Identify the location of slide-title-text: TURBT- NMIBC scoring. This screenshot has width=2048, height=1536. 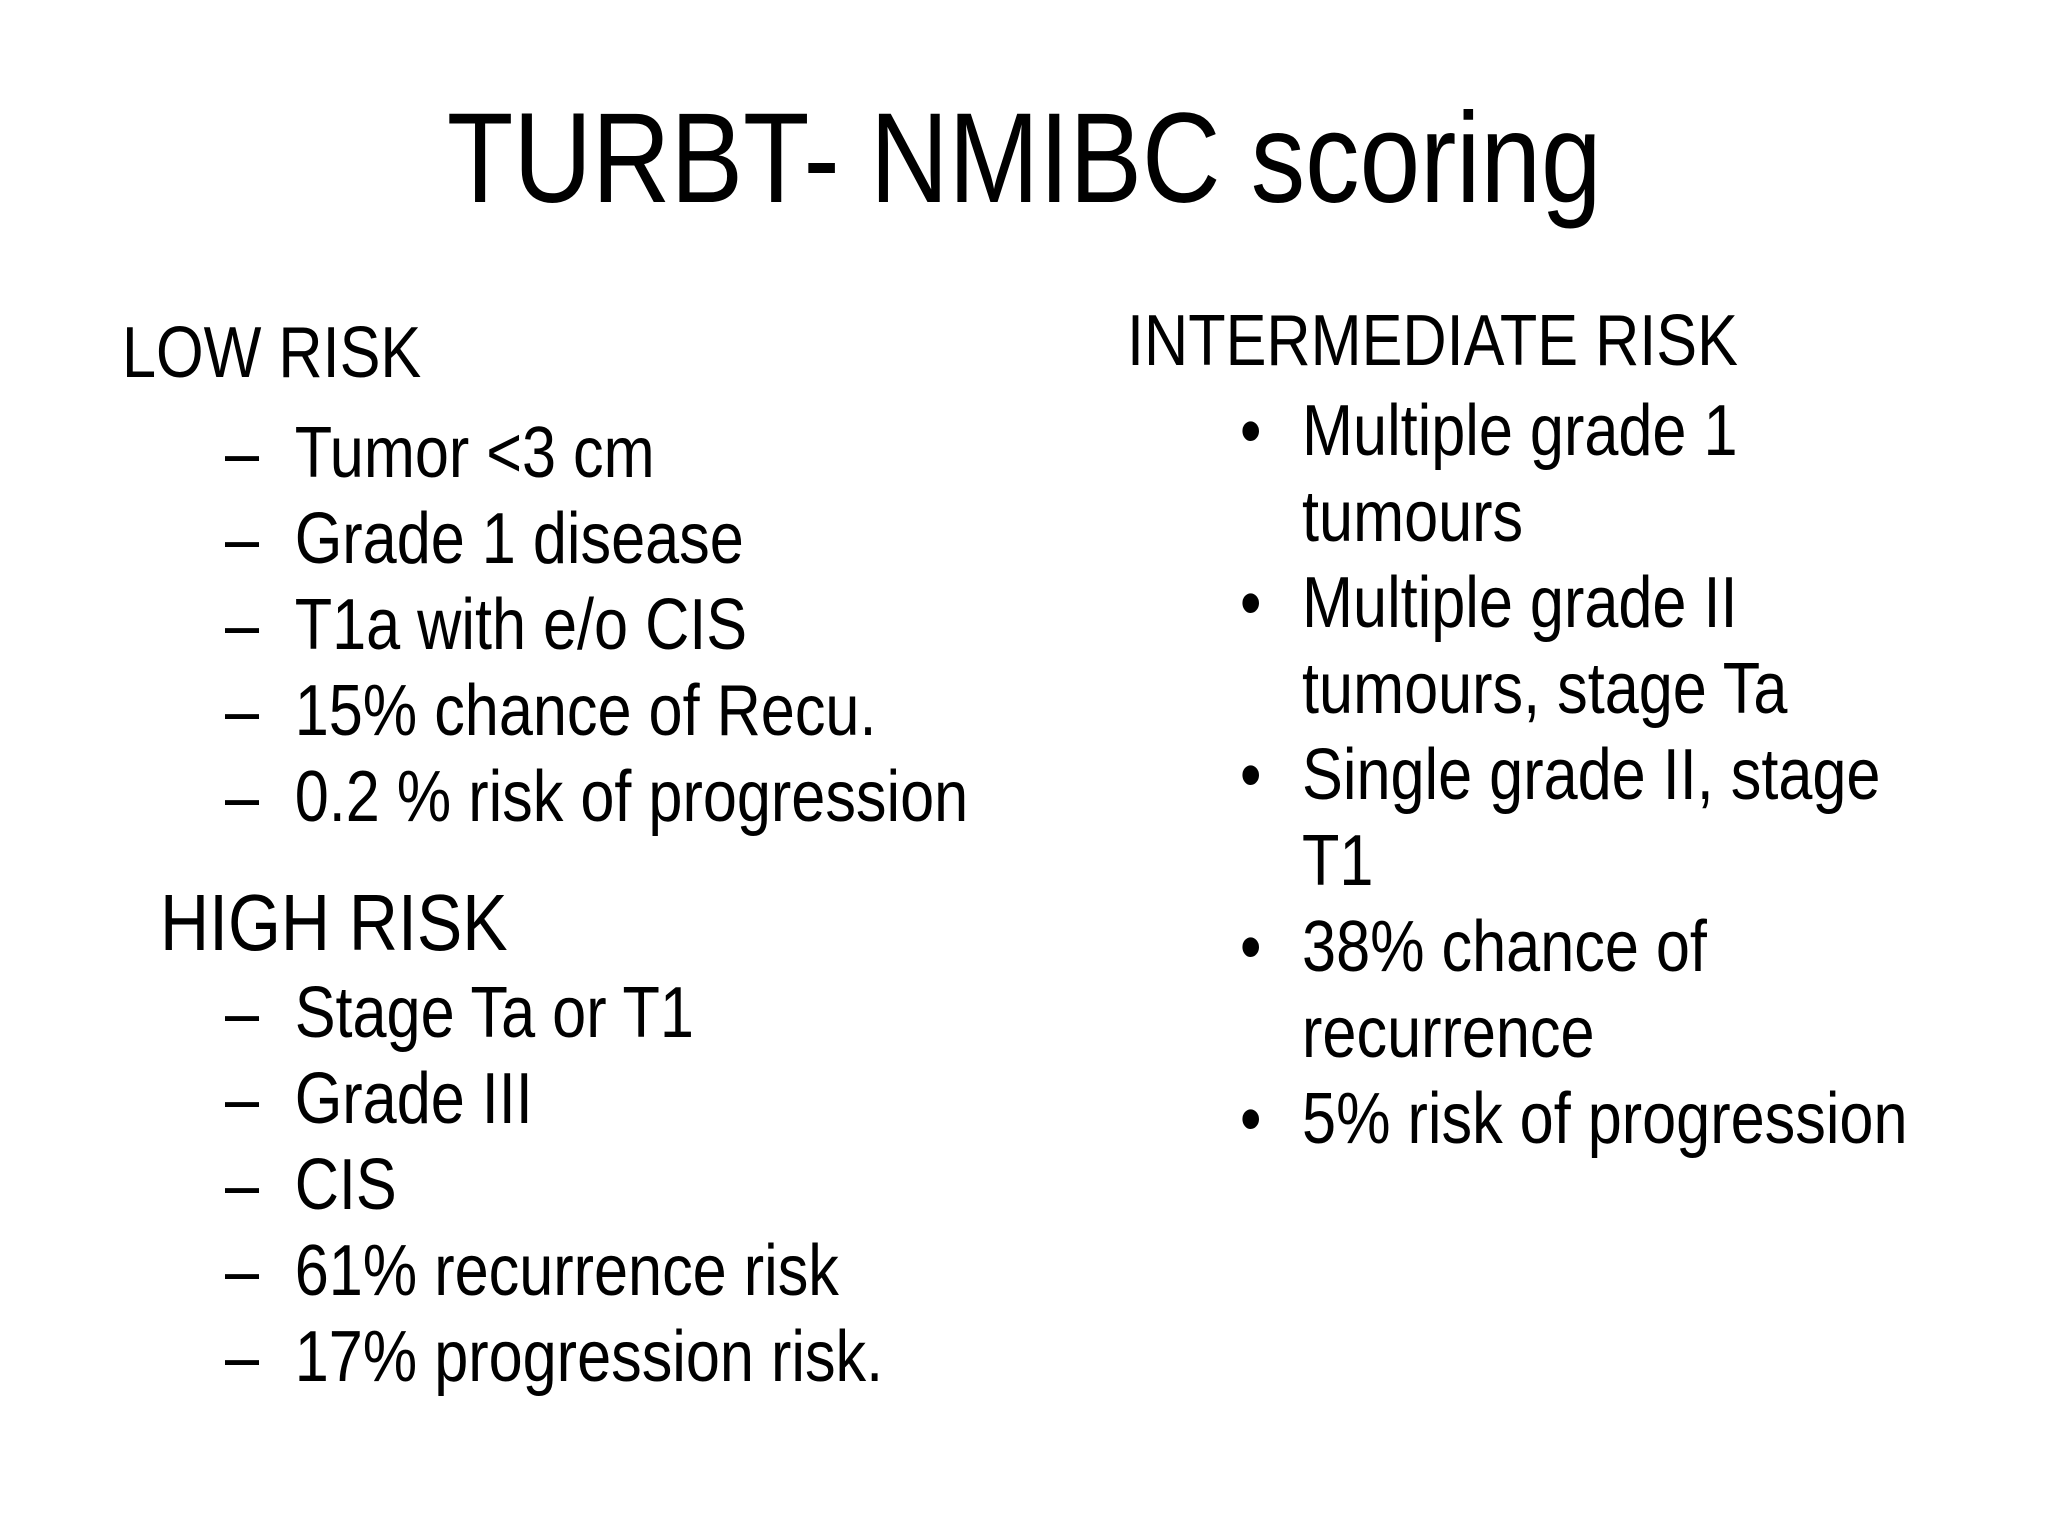
(1024, 158).